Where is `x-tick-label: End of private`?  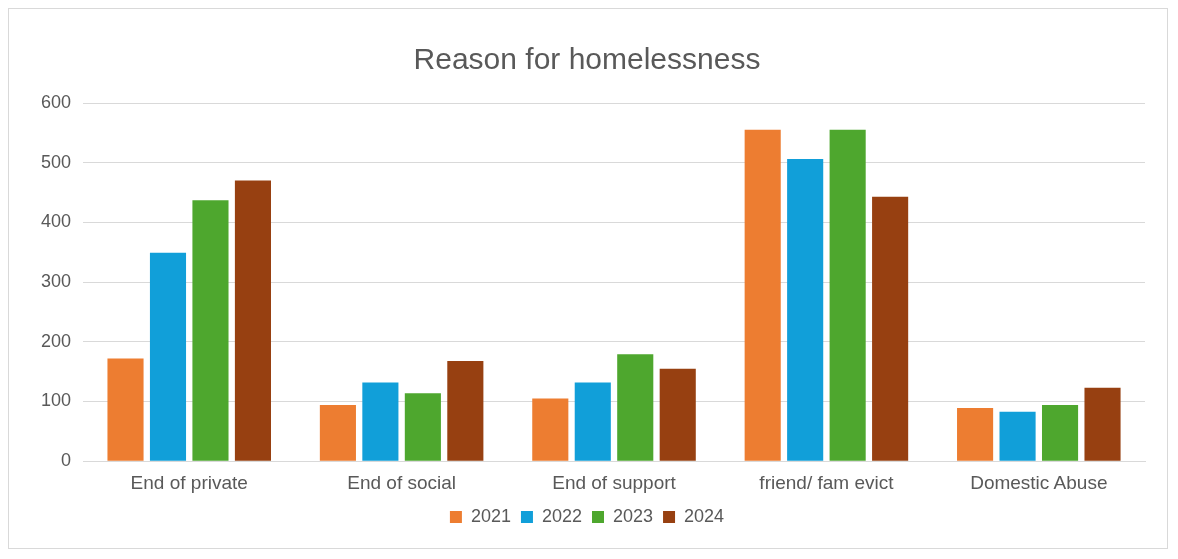 x-tick-label: End of private is located at coordinates (189, 482).